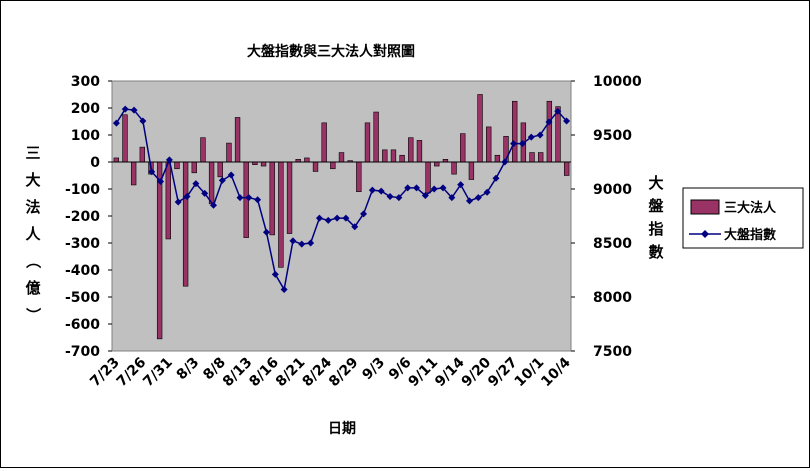 The height and width of the screenshot is (471, 810). I want to click on x-tick-label: 8/29, so click(344, 373).